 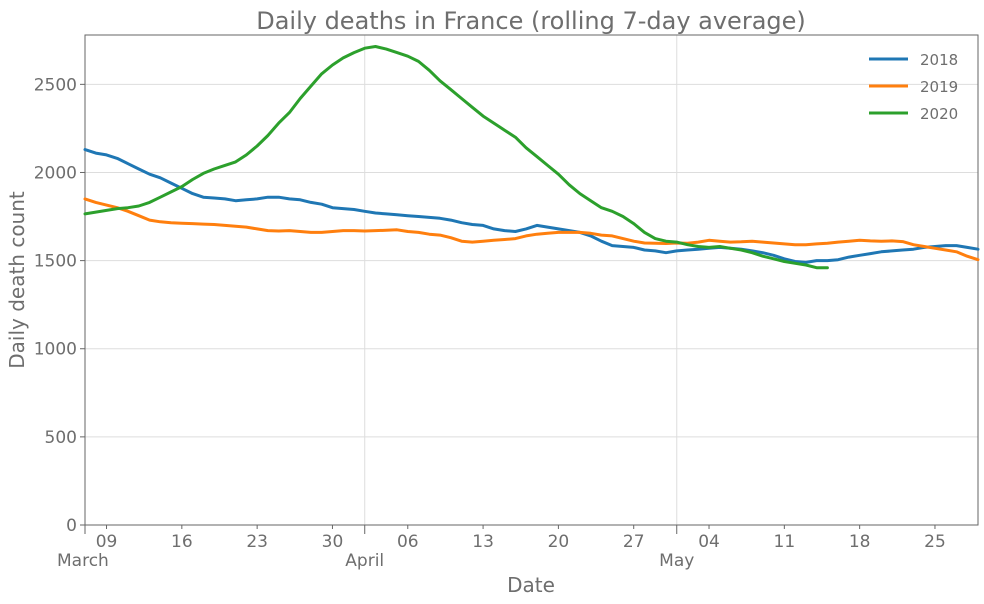 I want to click on series-line-2019, so click(x=531, y=229).